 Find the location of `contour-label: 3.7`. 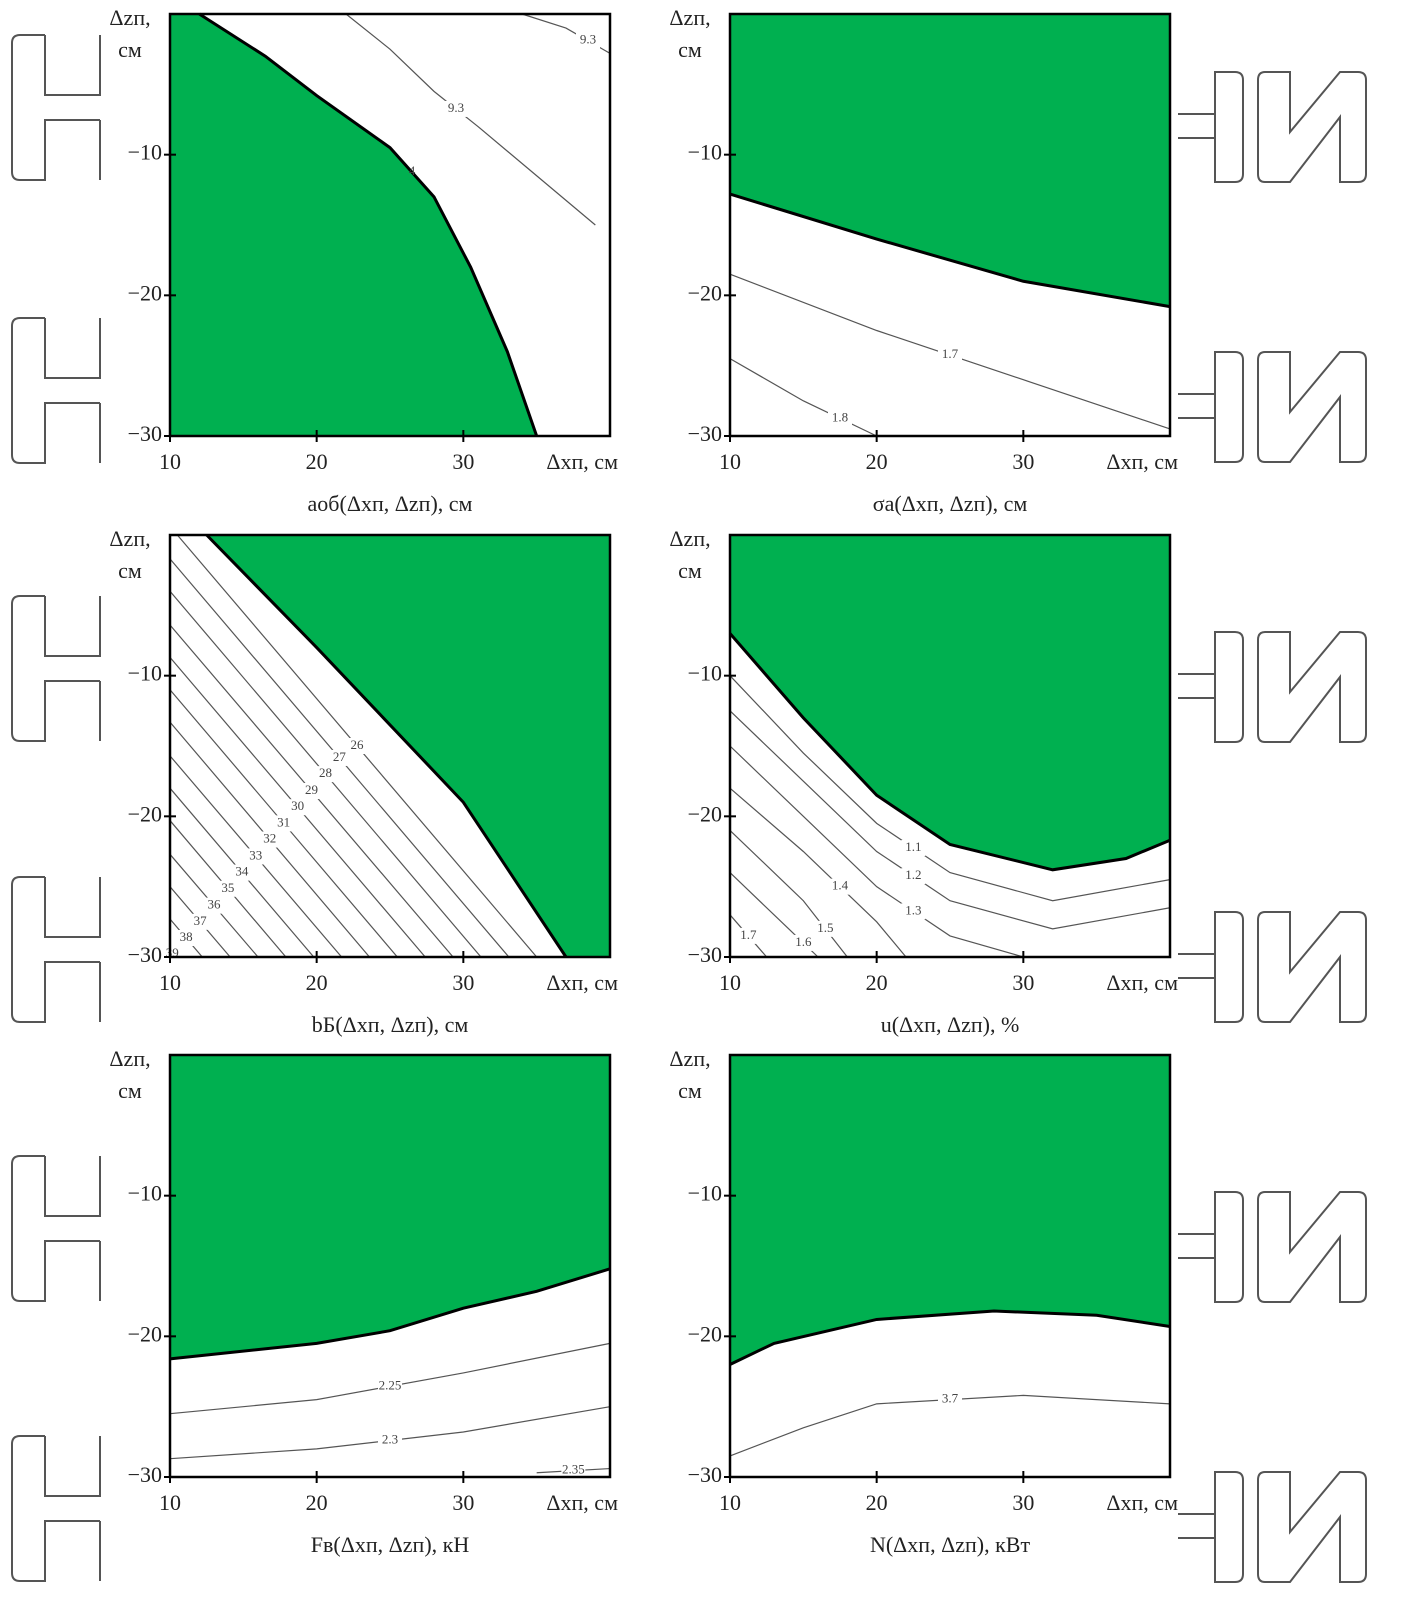

contour-label: 3.7 is located at coordinates (950, 1398).